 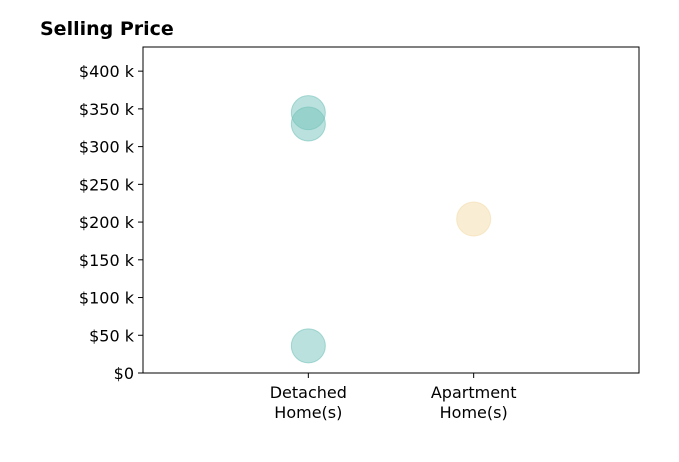 What do you see at coordinates (124, 373) in the screenshot?
I see `y-tick-label: $0` at bounding box center [124, 373].